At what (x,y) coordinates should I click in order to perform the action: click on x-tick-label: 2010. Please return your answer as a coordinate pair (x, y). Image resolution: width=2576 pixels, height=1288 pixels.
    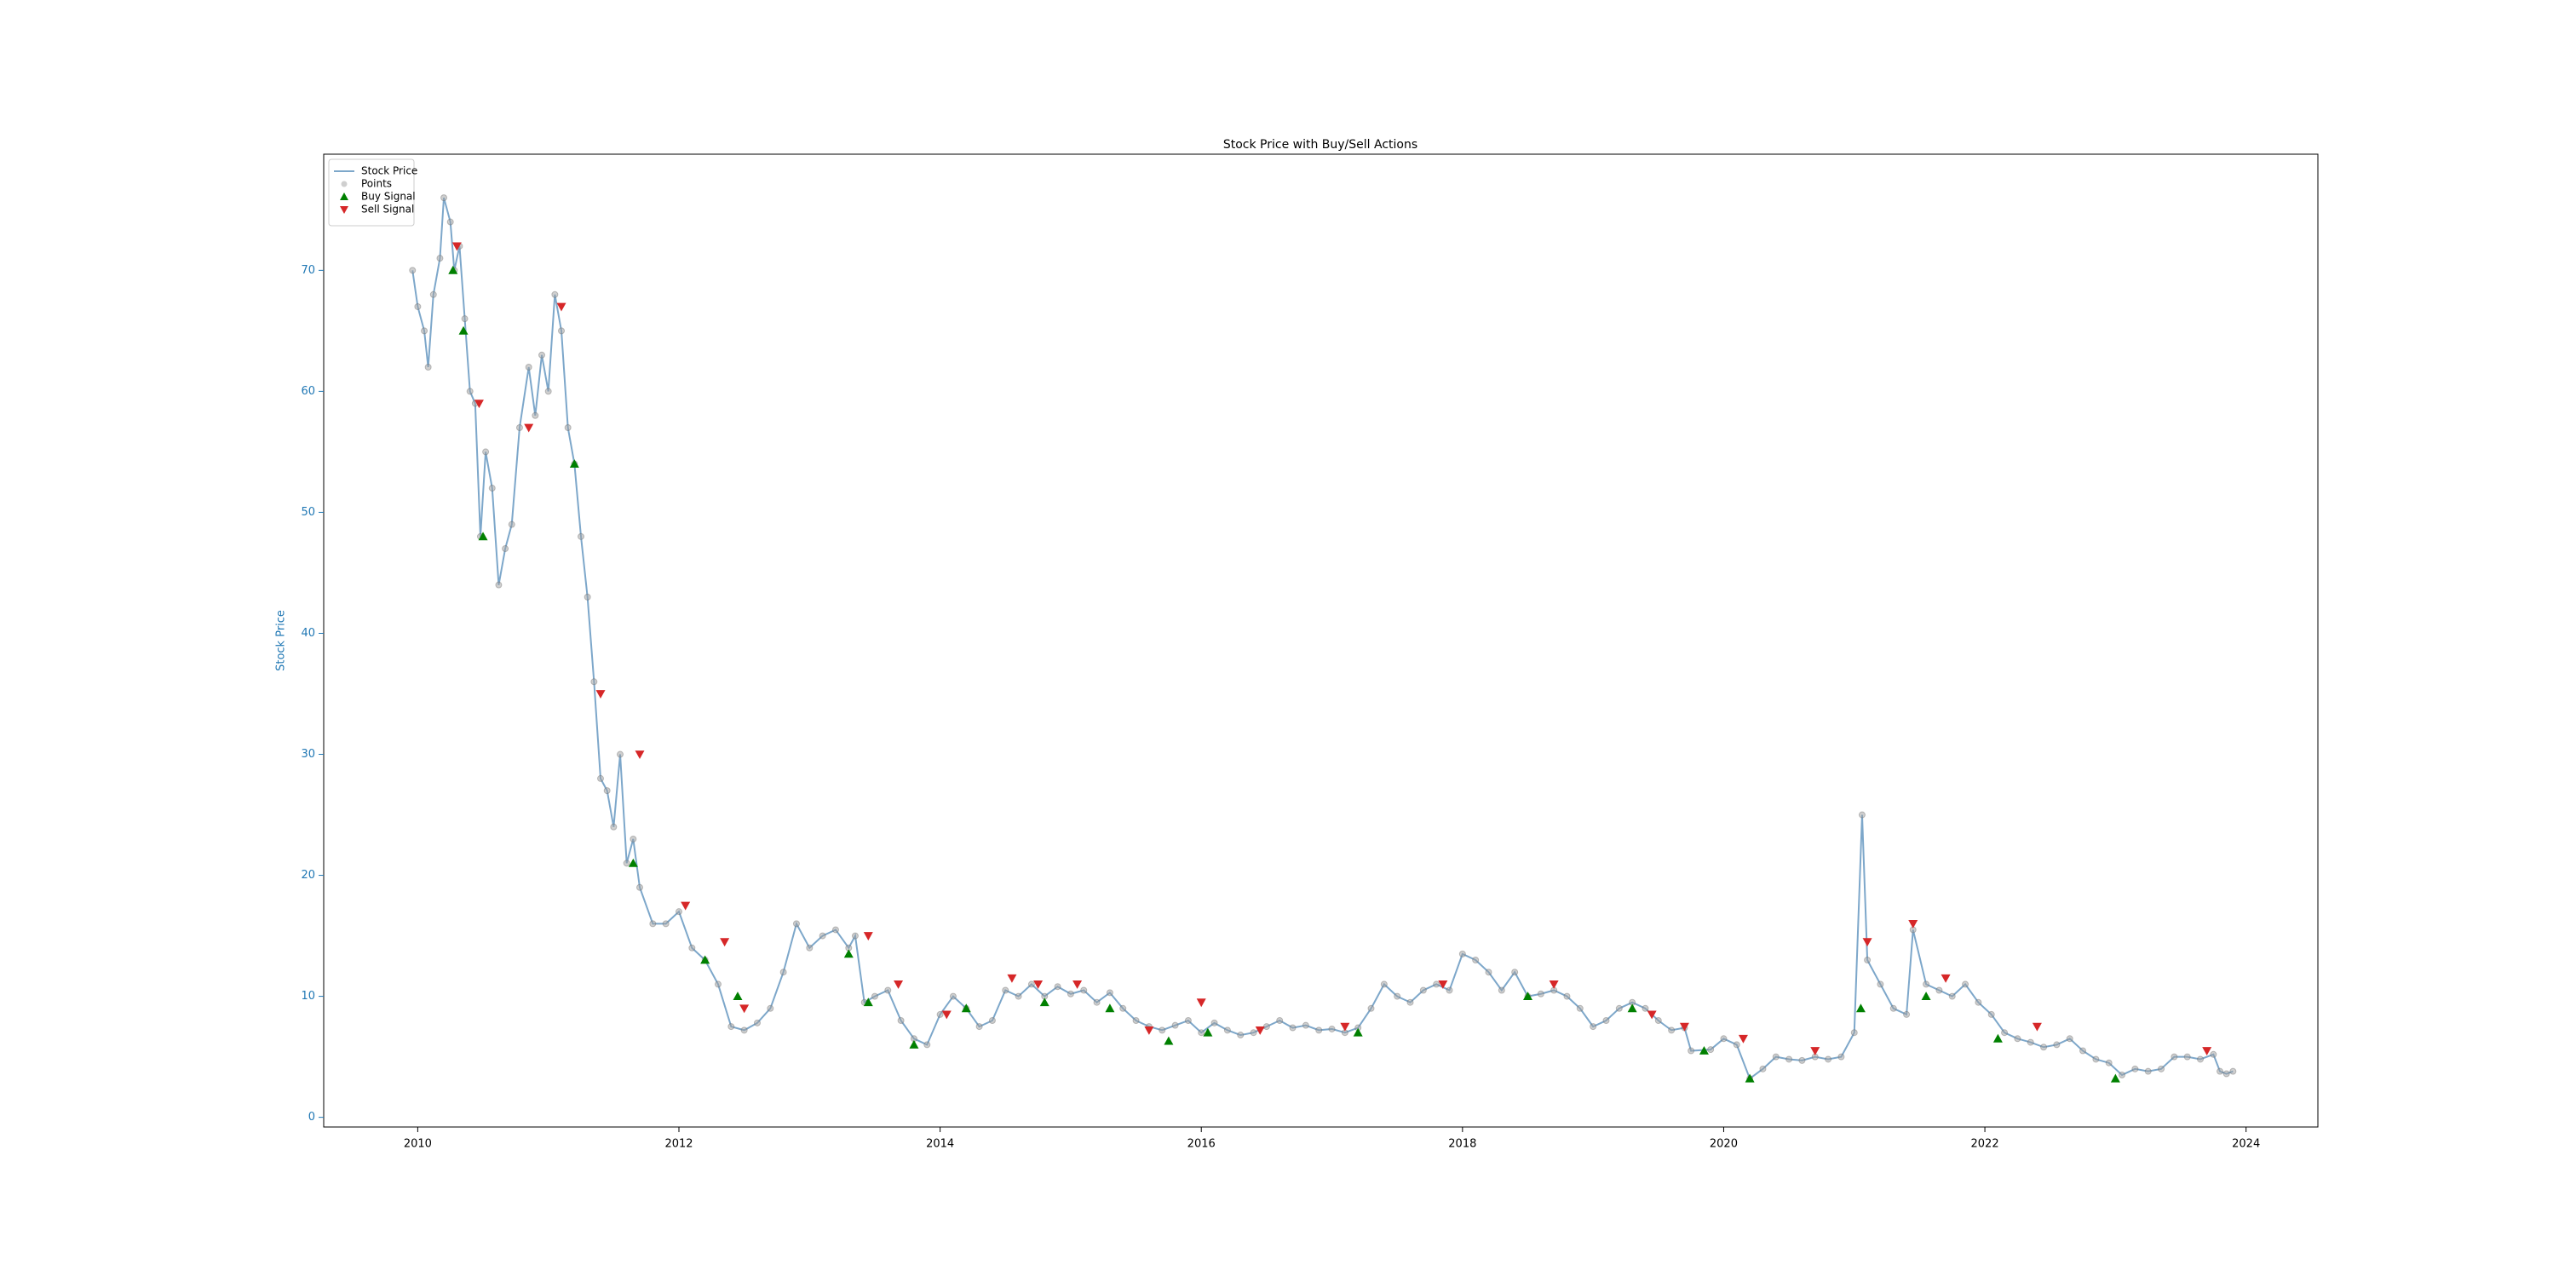
    Looking at the image, I should click on (418, 1145).